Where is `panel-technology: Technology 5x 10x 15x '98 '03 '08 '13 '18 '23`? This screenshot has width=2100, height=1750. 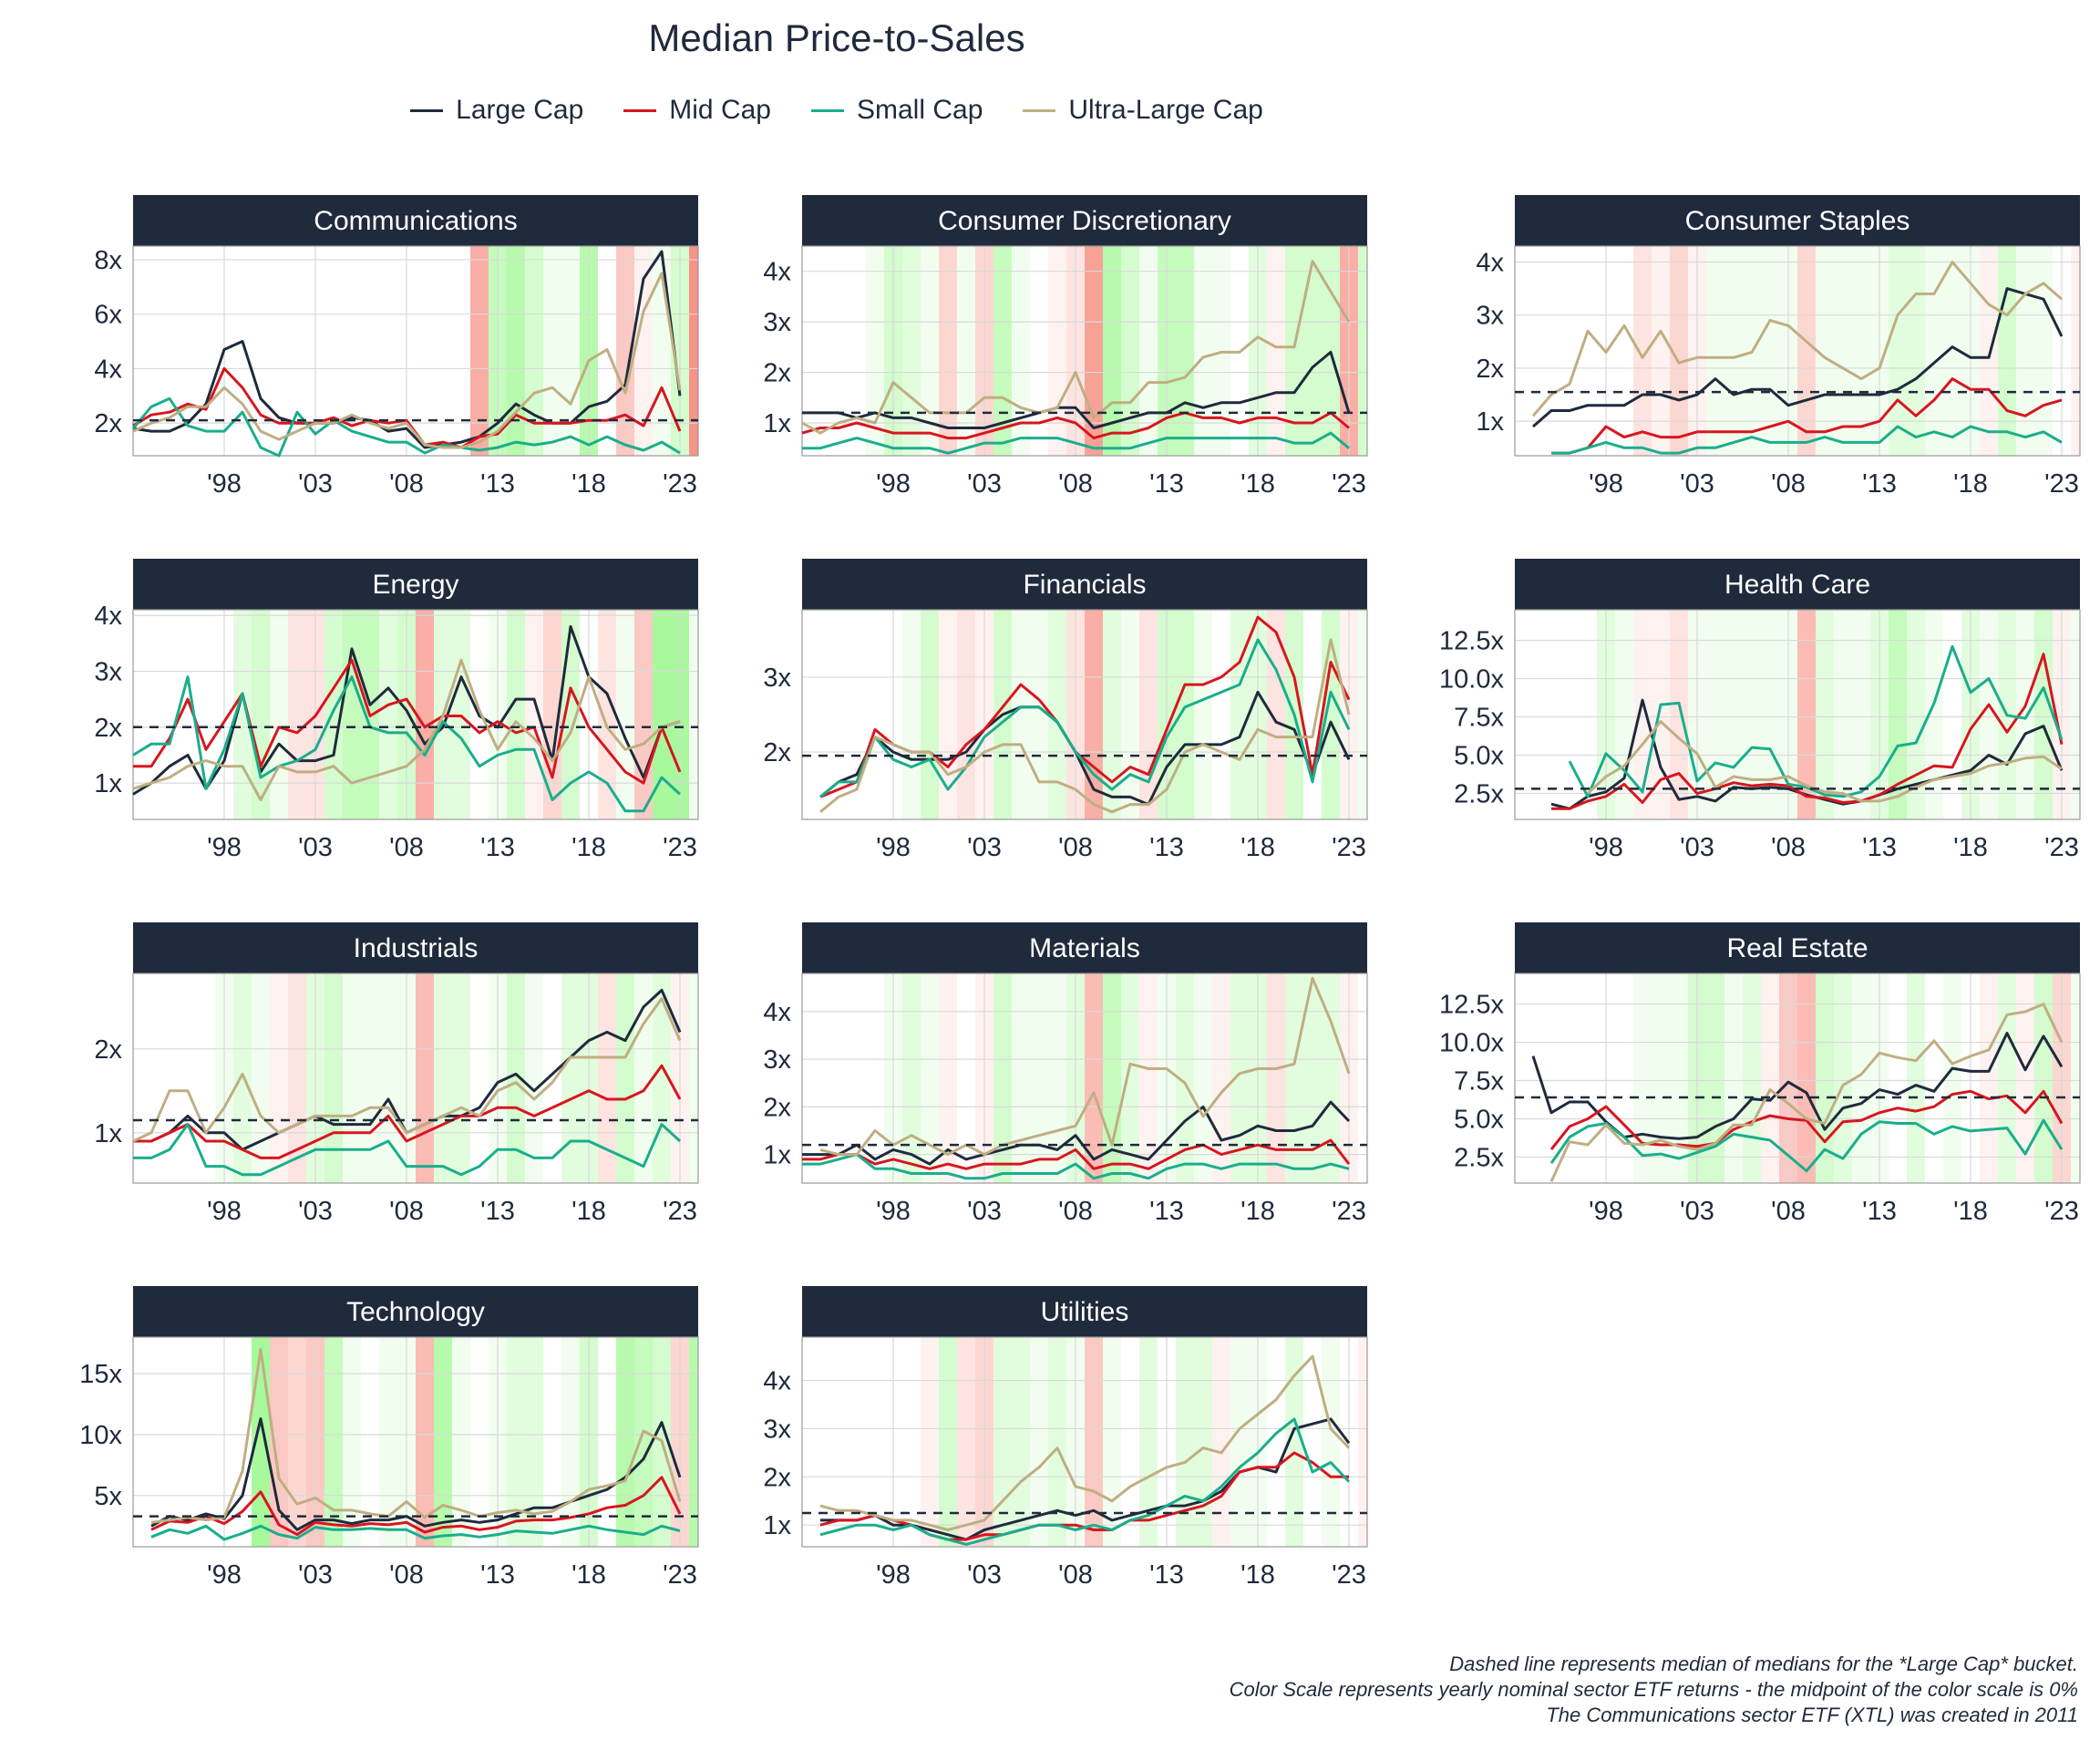 panel-technology: Technology 5x 10x 15x '98 '03 '08 '13 '18 '23 is located at coordinates (389, 1438).